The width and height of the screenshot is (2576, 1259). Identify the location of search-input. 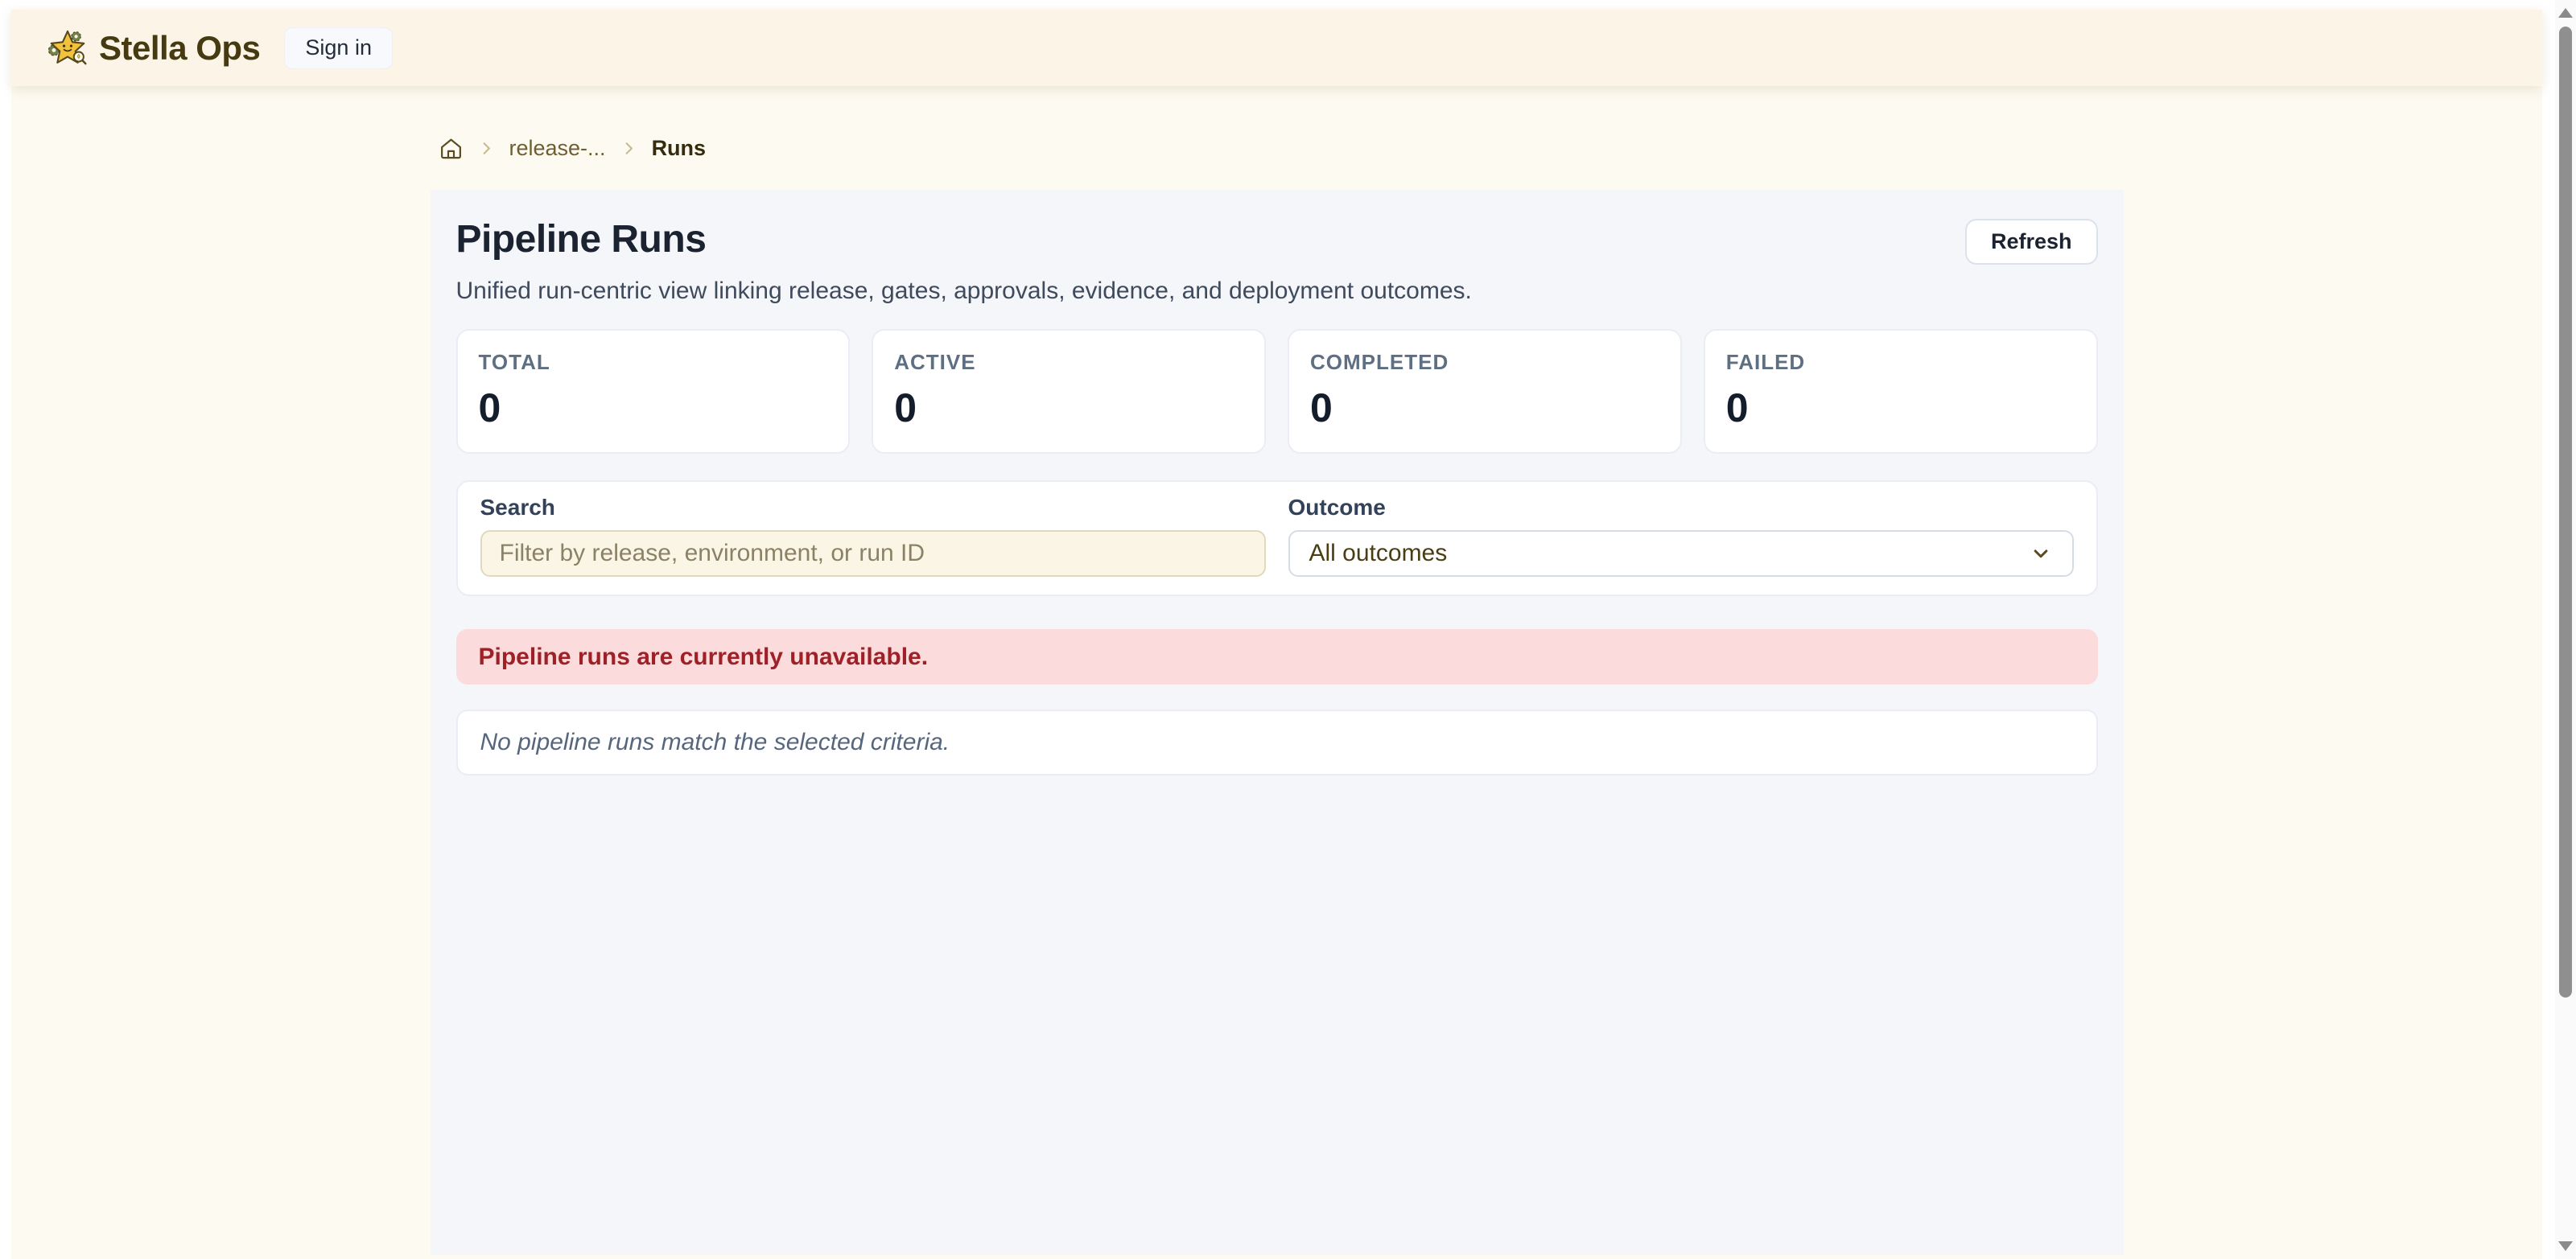
(873, 553).